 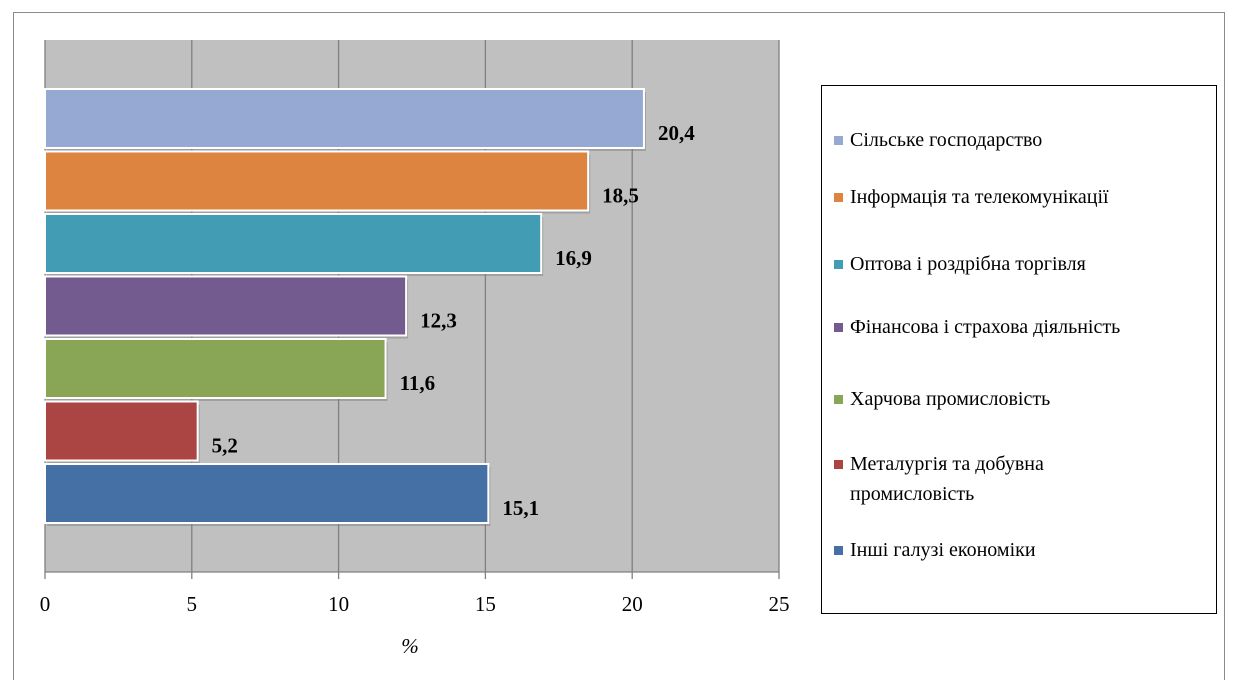 I want to click on legend-label: Інші галузі економіки, so click(x=943, y=550).